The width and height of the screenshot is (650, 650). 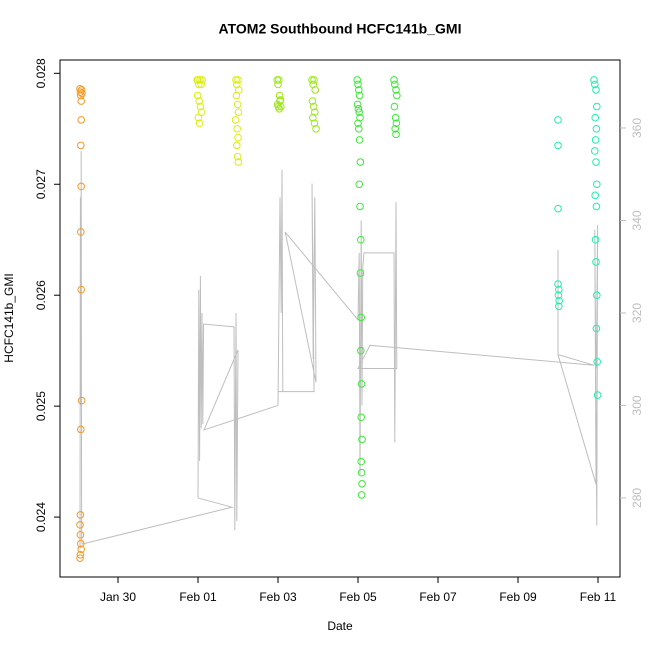 I want to click on x-axis-label: Date, so click(x=340, y=626).